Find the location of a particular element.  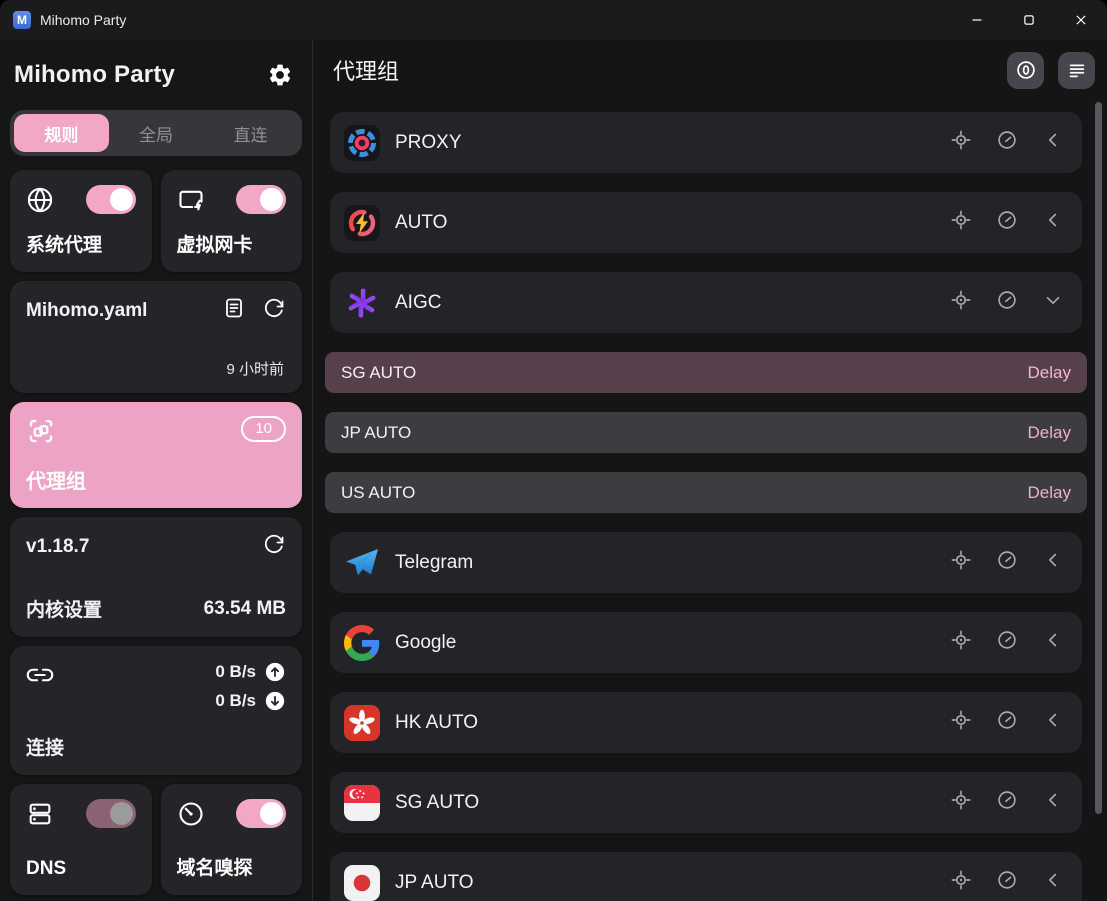

profile-card: Mihomo.yaml 9 小时前 is located at coordinates (156, 337).